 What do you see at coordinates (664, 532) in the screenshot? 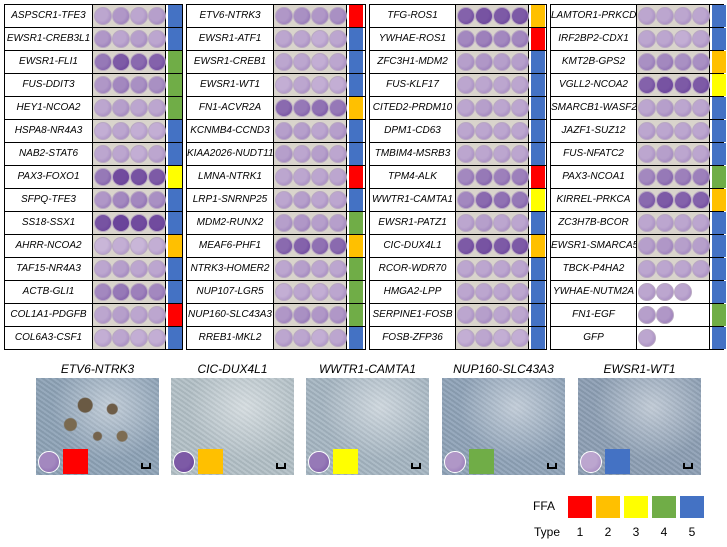
I see `legend-value: 4` at bounding box center [664, 532].